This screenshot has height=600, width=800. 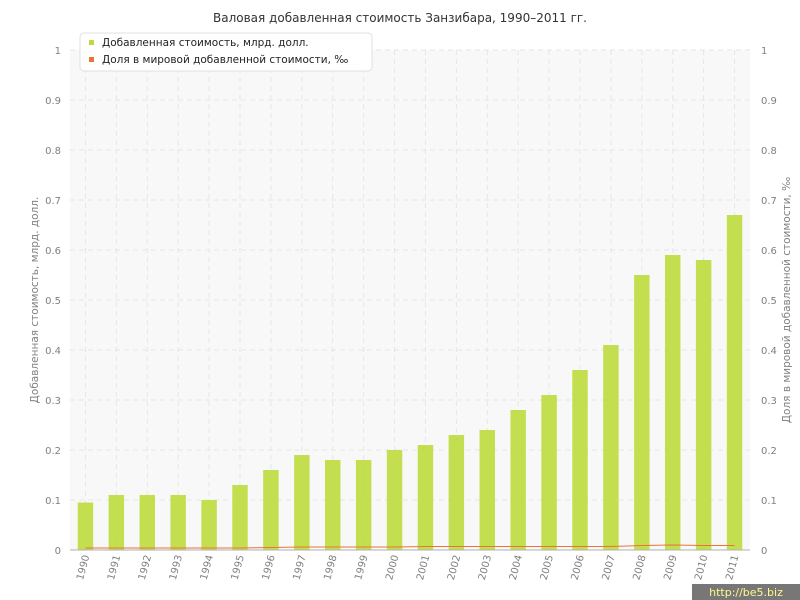 What do you see at coordinates (330, 567) in the screenshot?
I see `x-tick-label: 1998` at bounding box center [330, 567].